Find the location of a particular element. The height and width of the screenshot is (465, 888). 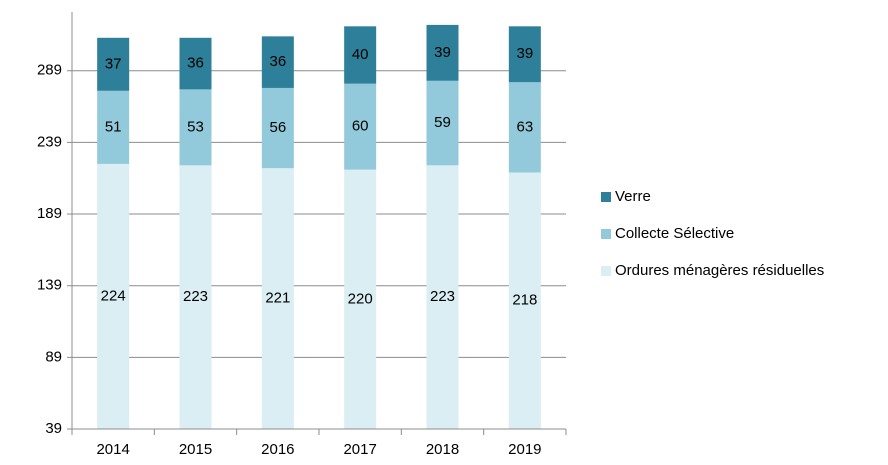

data-label: 224 is located at coordinates (113, 295).